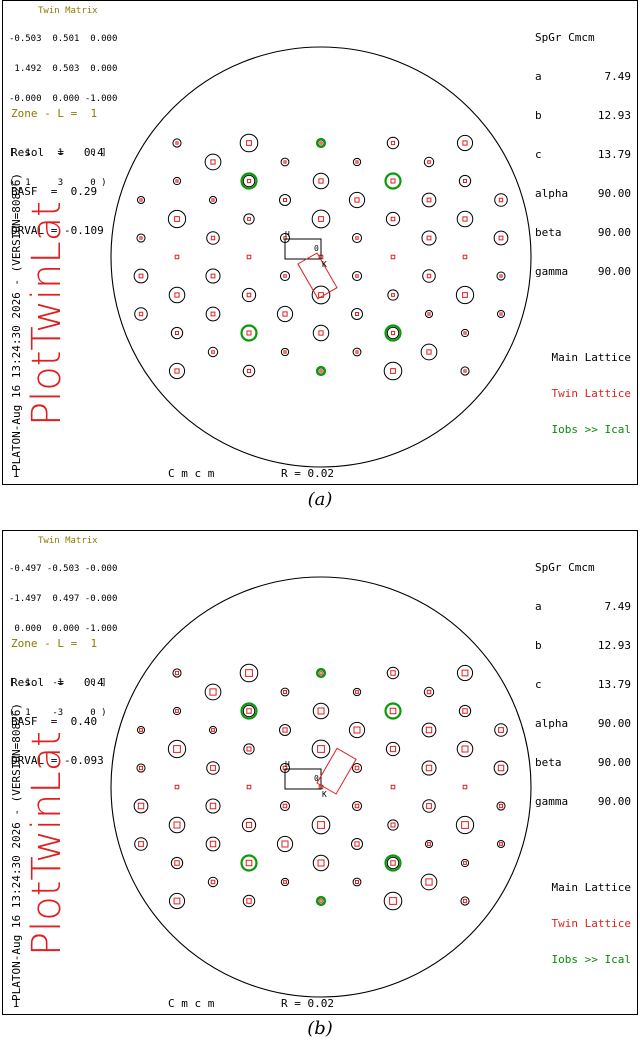 The width and height of the screenshot is (640, 1042). Describe the element at coordinates (321, 673) in the screenshot. I see `iobs-greater-than-ical-marker` at that location.